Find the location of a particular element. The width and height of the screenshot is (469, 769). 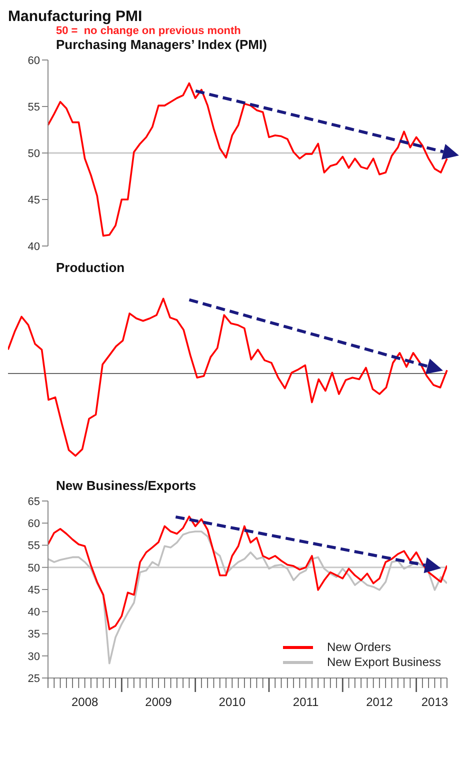

x-tick-label: 2008 is located at coordinates (84, 702).